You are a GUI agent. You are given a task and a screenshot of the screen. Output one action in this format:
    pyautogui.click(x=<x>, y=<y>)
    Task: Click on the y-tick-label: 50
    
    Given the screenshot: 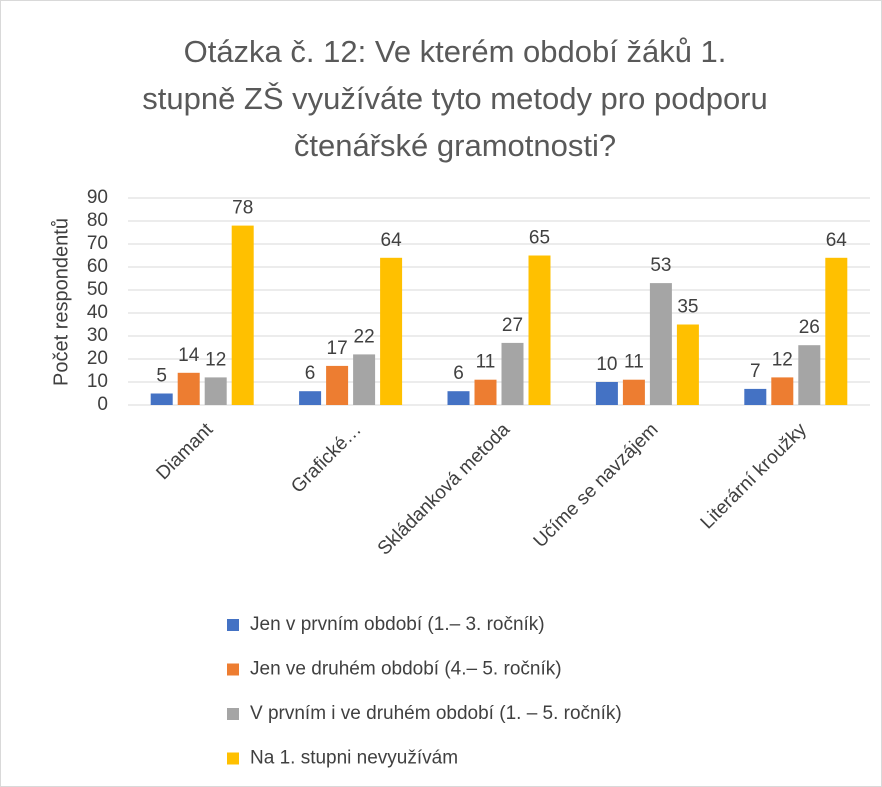 What is the action you would take?
    pyautogui.click(x=97, y=289)
    